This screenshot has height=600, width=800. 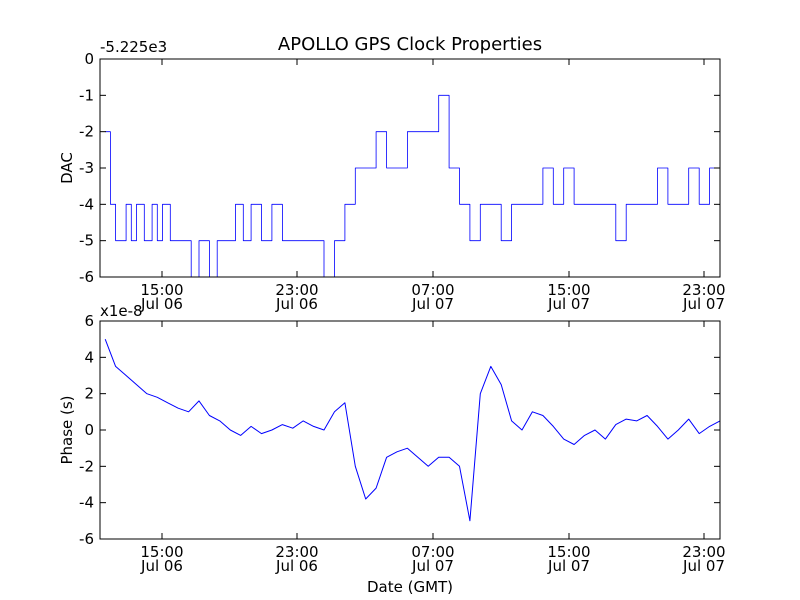 What do you see at coordinates (410, 587) in the screenshot?
I see `x-axis-label: Date (GMT)` at bounding box center [410, 587].